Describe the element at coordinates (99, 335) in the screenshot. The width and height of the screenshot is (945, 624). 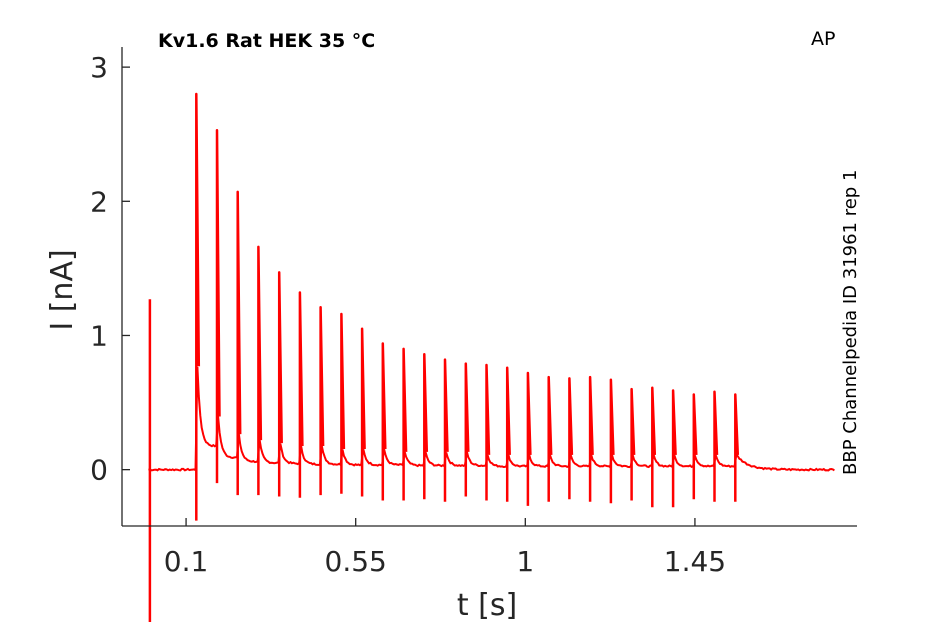
I see `y-tick-label: 1` at that location.